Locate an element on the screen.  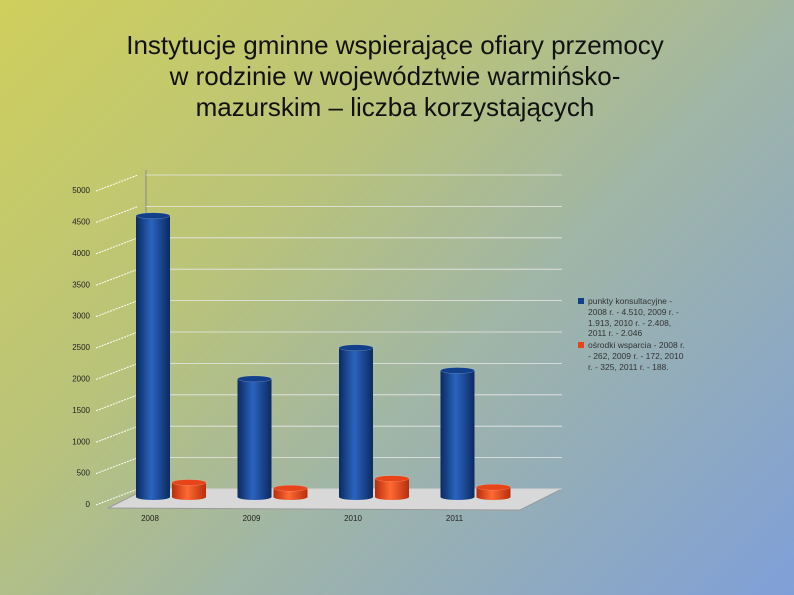
y-tick-label: 5000 is located at coordinates (81, 190).